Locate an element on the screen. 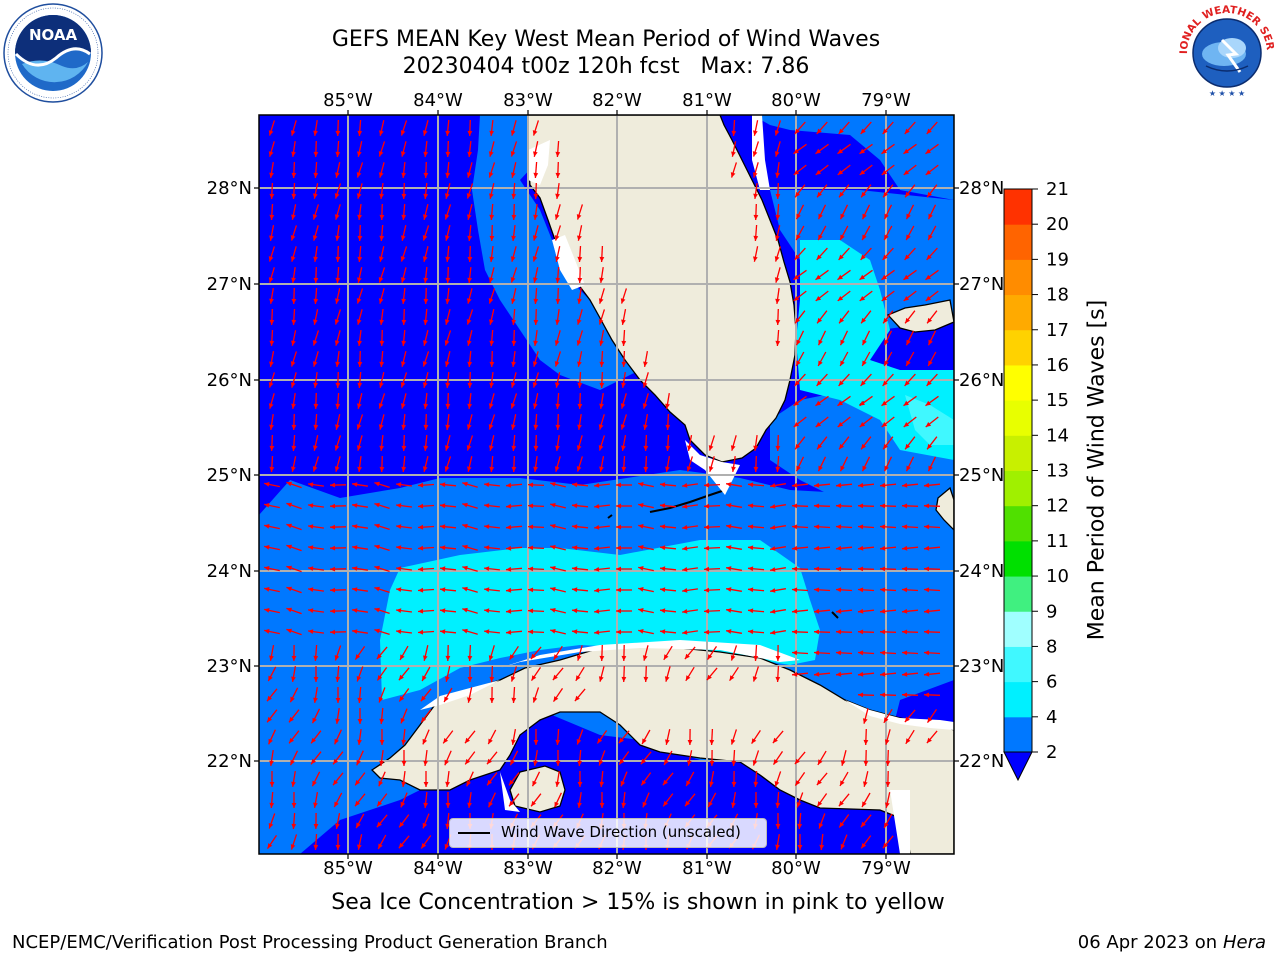 This screenshot has height=960, width=1280. lon-label-bottom-0: 85°W is located at coordinates (348, 868).